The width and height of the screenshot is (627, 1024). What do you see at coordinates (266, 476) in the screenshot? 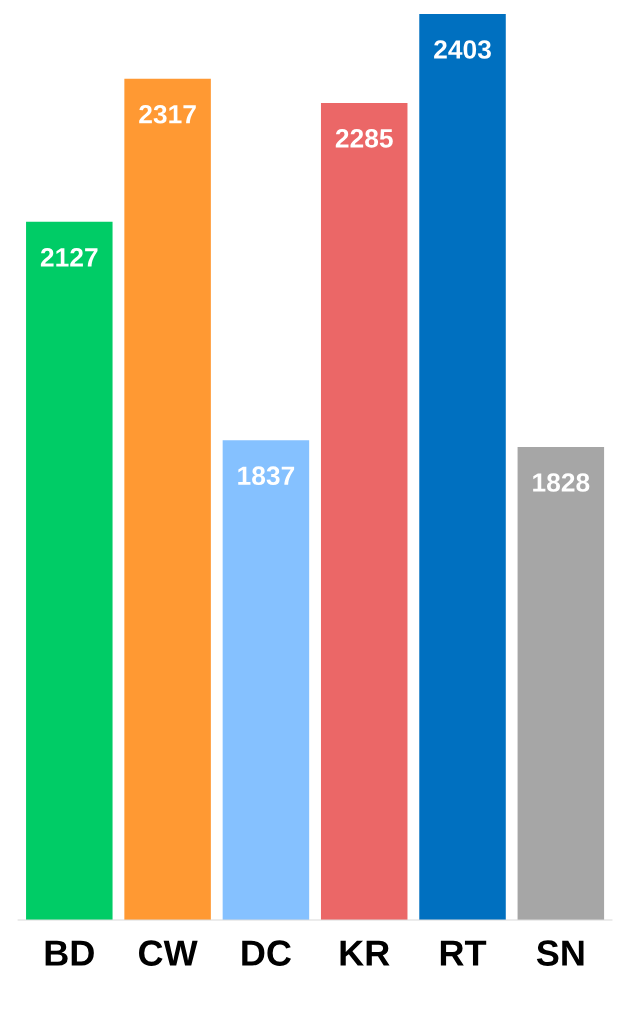
I see `data-label: 1837` at bounding box center [266, 476].